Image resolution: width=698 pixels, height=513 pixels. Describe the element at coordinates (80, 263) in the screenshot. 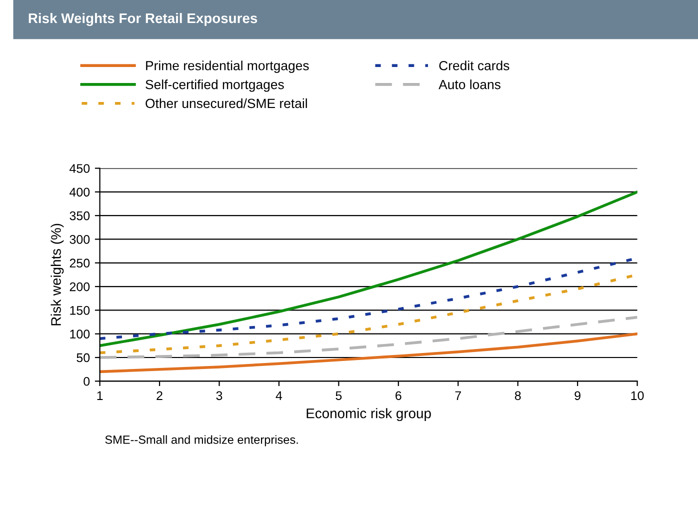

I see `y-tick-label: 250` at that location.